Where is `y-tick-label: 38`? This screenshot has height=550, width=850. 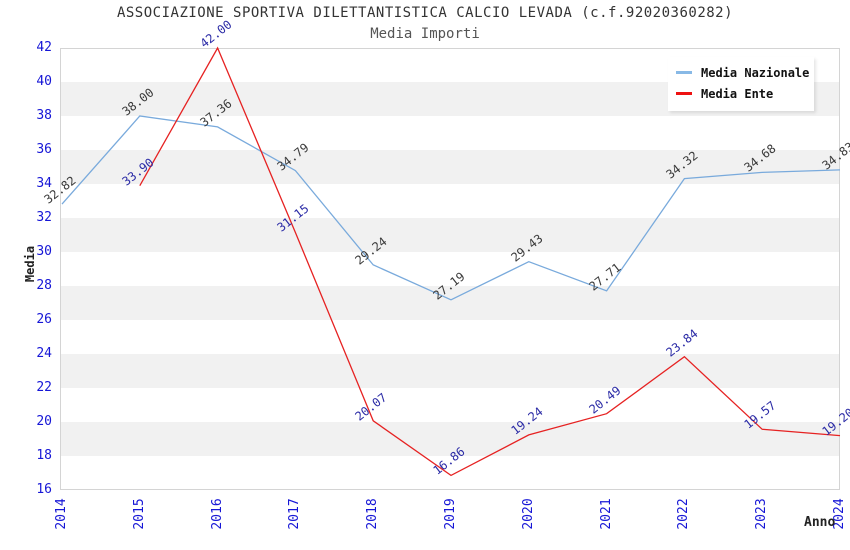 y-tick-label: 38 is located at coordinates (44, 115).